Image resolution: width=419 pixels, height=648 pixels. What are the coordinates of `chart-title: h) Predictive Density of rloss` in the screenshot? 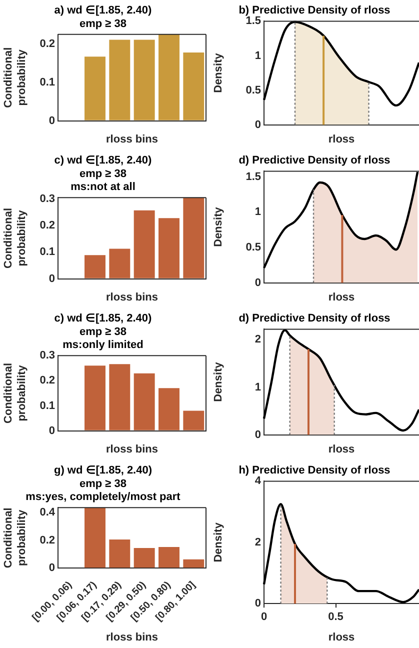 It's located at (314, 470).